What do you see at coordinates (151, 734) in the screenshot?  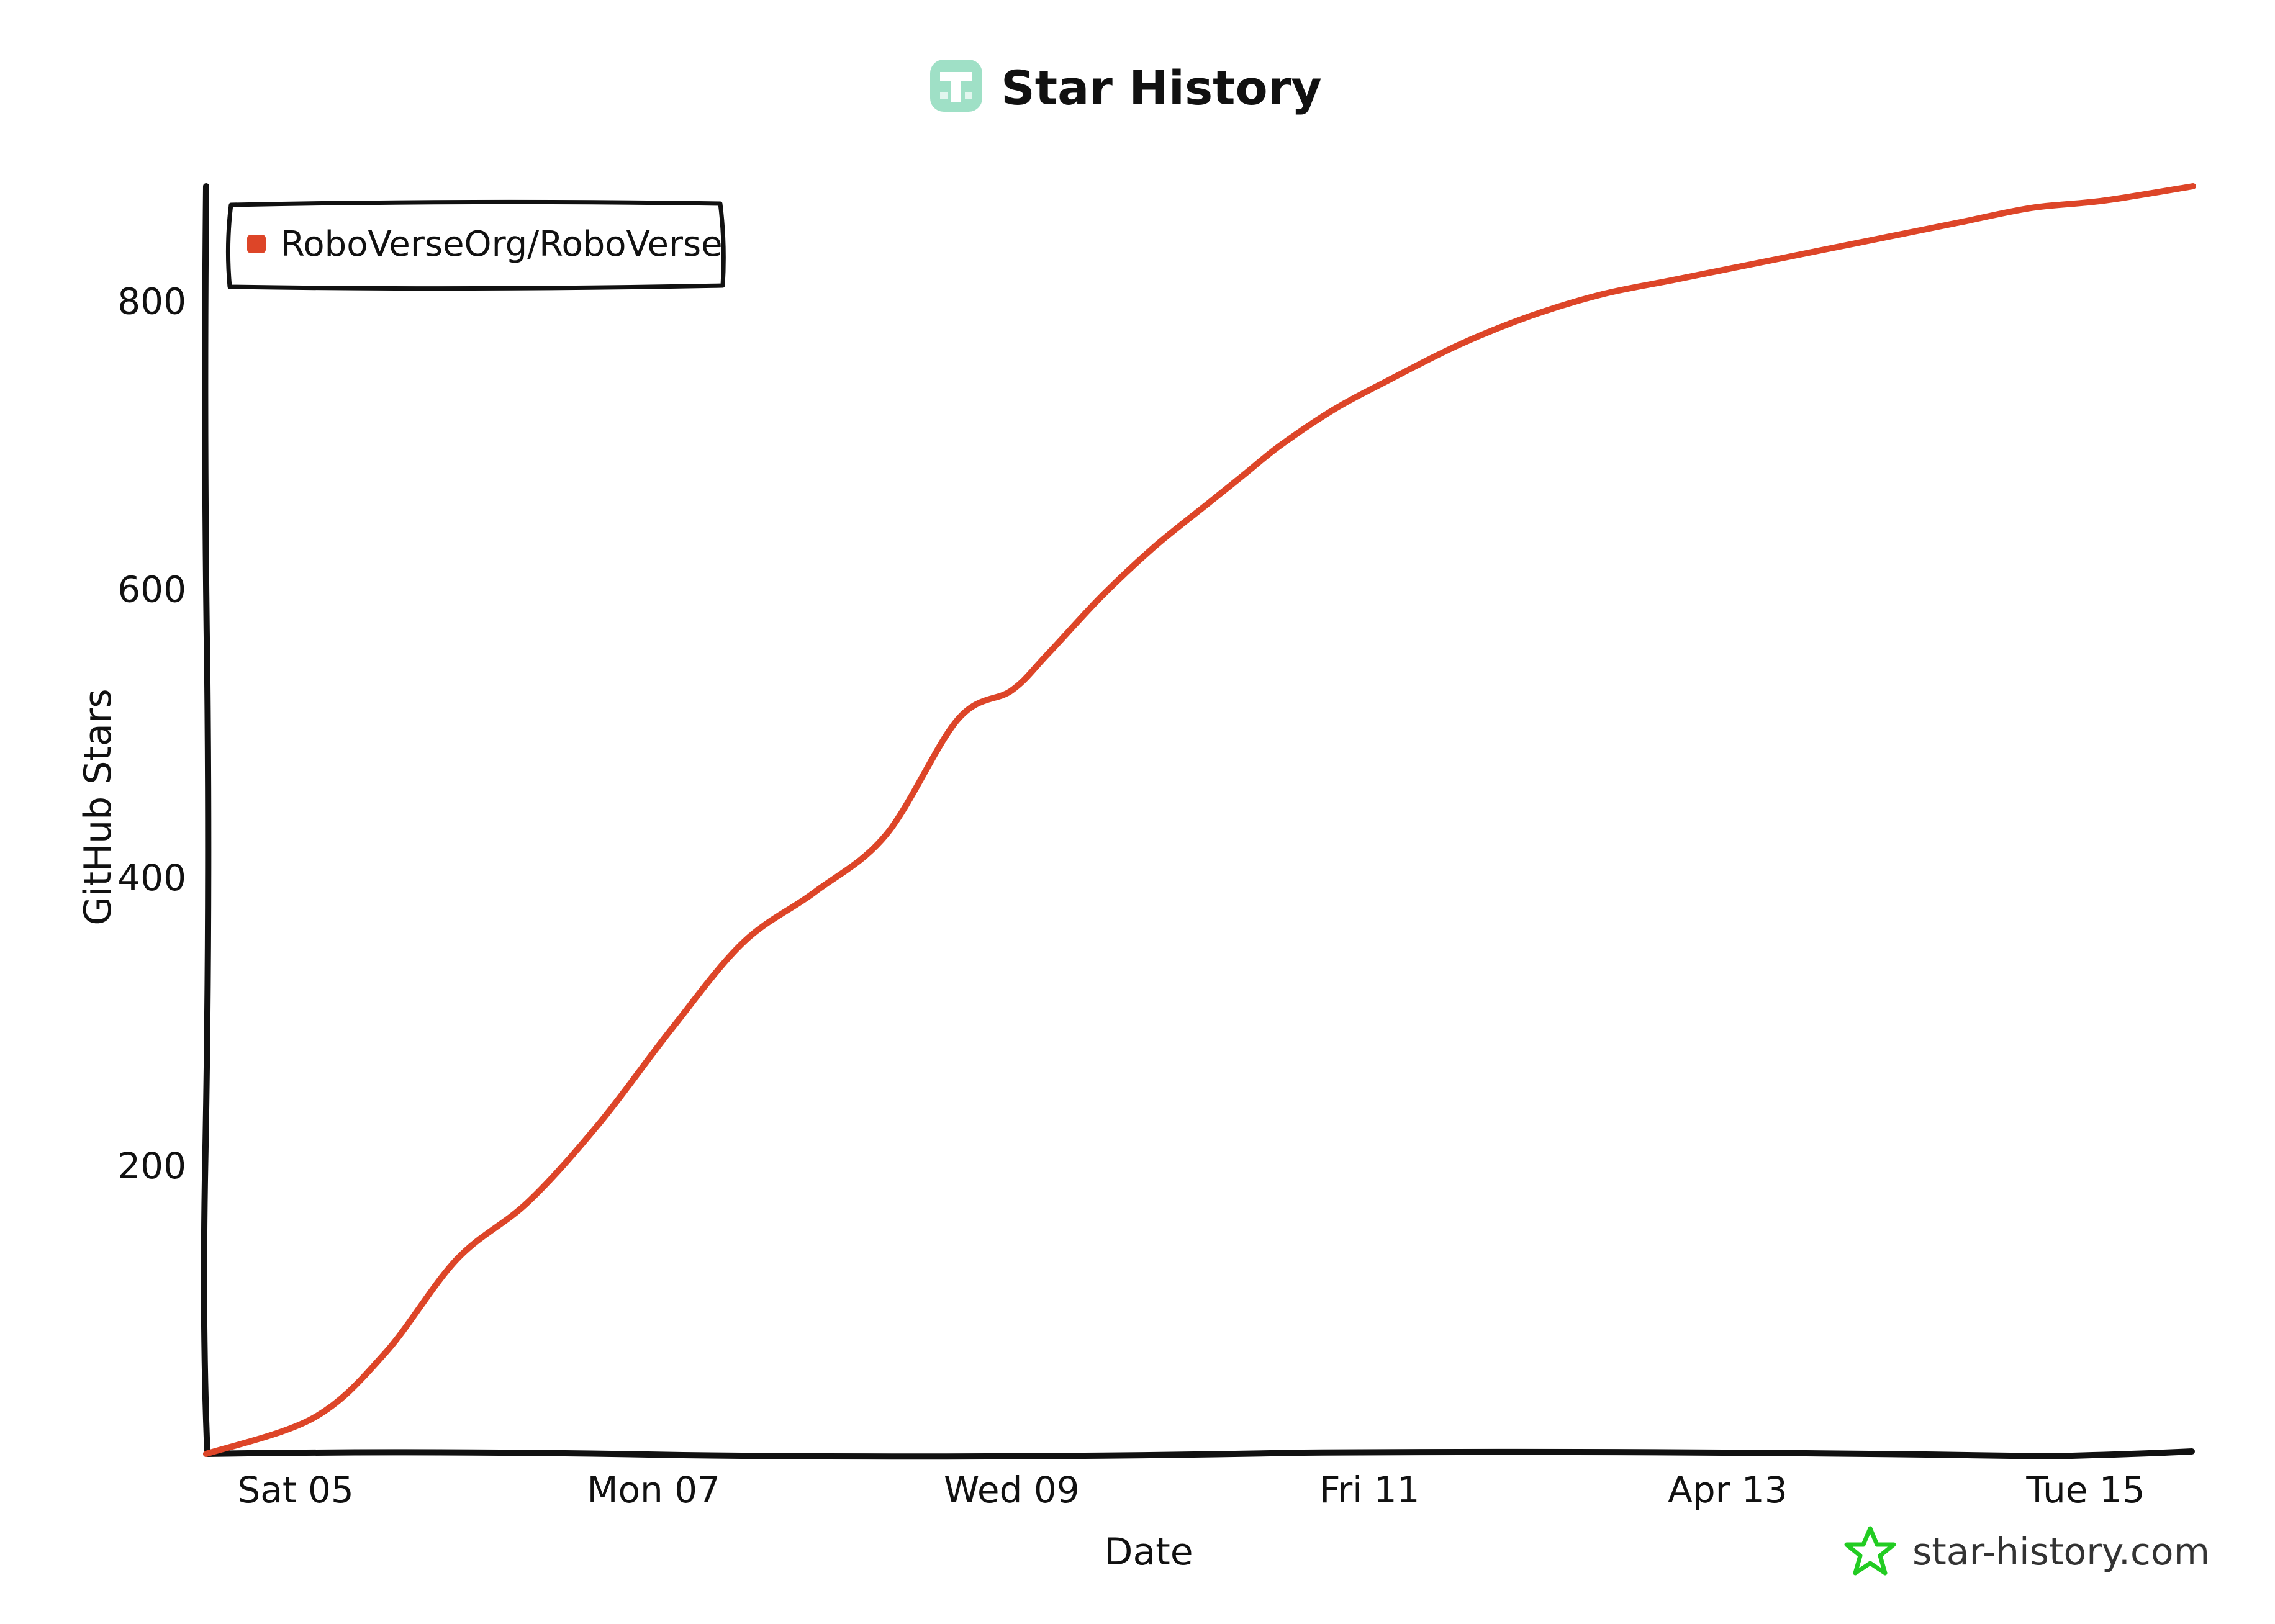 I see `y-axis-ticks: 200 400 600 800` at bounding box center [151, 734].